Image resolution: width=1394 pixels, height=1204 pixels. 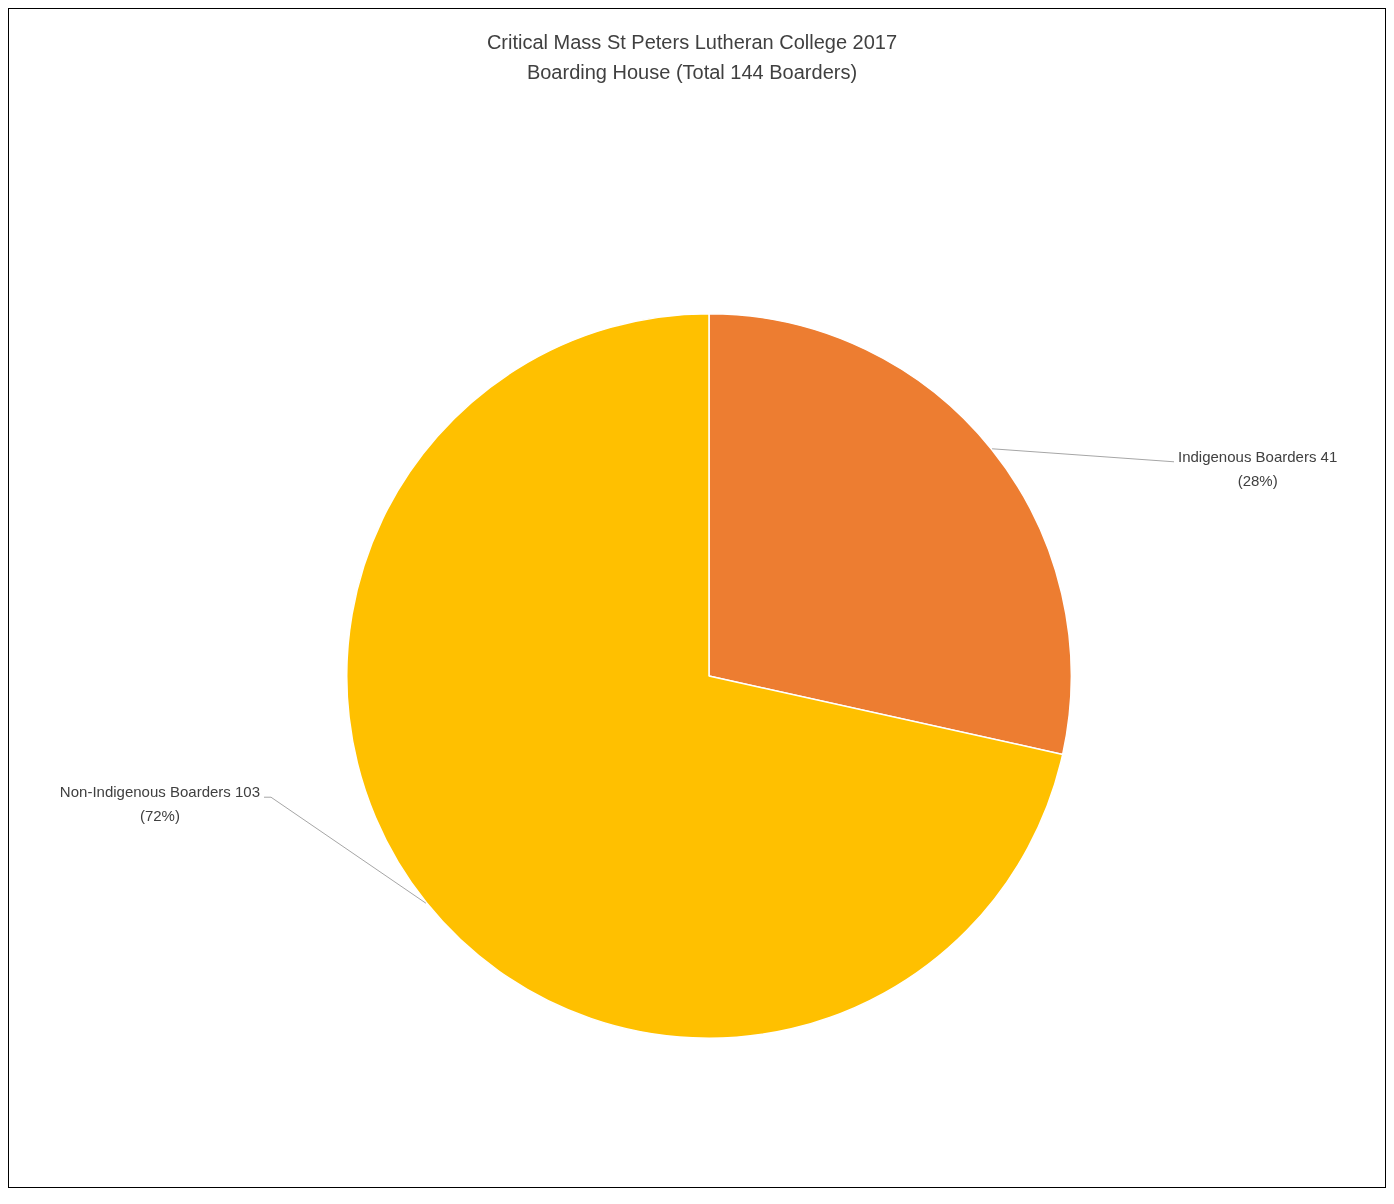 What do you see at coordinates (692, 56) in the screenshot?
I see `chart-title: Critical Mass St Peters Lutheran College 2017 Boarding House (Total 144 Boarders)` at bounding box center [692, 56].